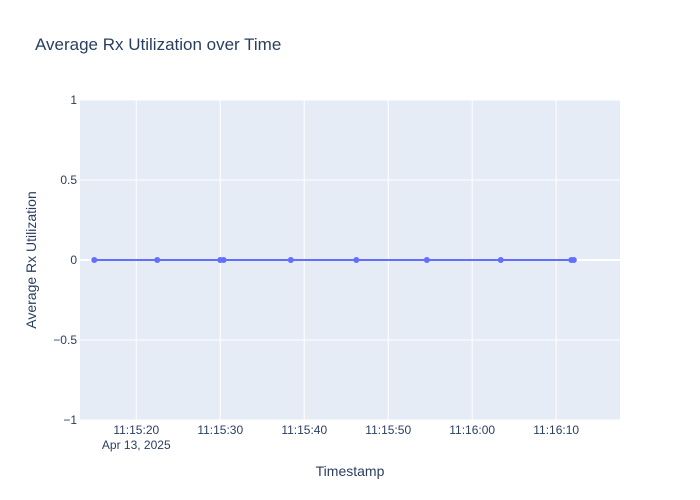 Image resolution: width=700 pixels, height=500 pixels. Describe the element at coordinates (65, 340) in the screenshot. I see `y-tick-label: −0.5` at that location.